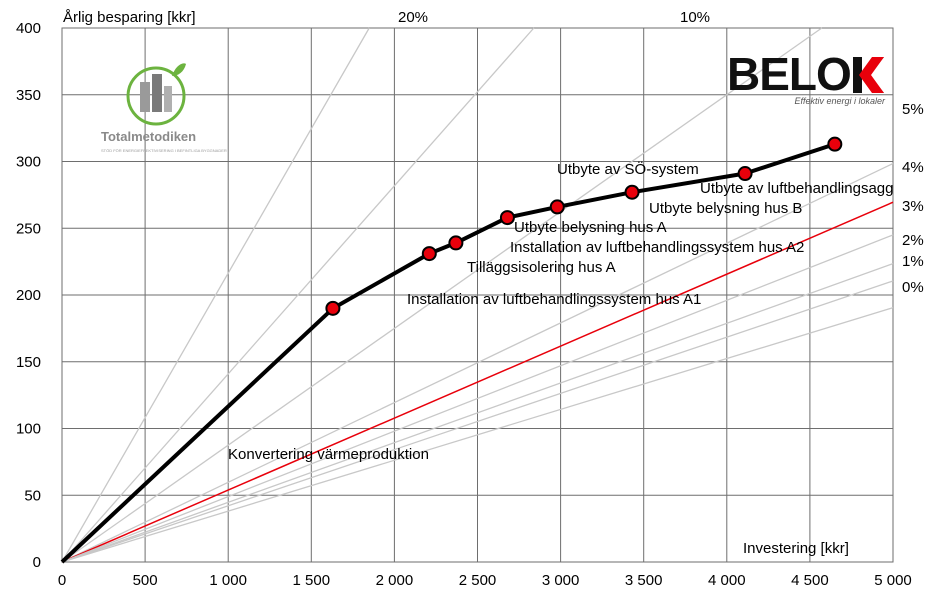  What do you see at coordinates (28, 28) in the screenshot?
I see `y-tick-label: 400` at bounding box center [28, 28].